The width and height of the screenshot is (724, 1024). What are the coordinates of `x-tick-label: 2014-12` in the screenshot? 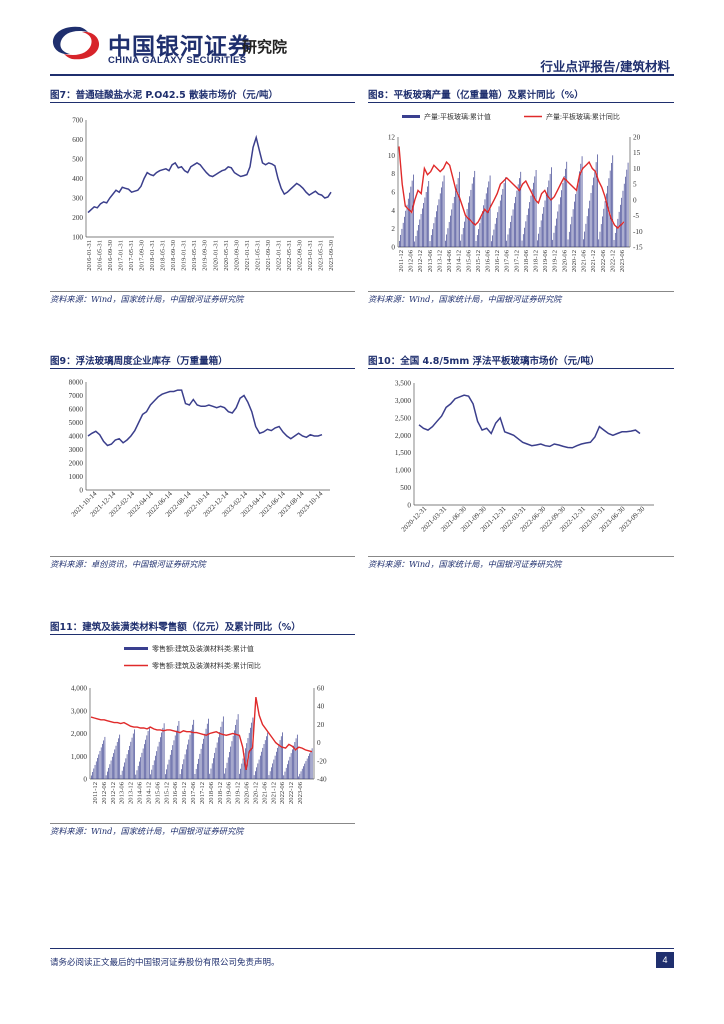 It's located at (148, 793).